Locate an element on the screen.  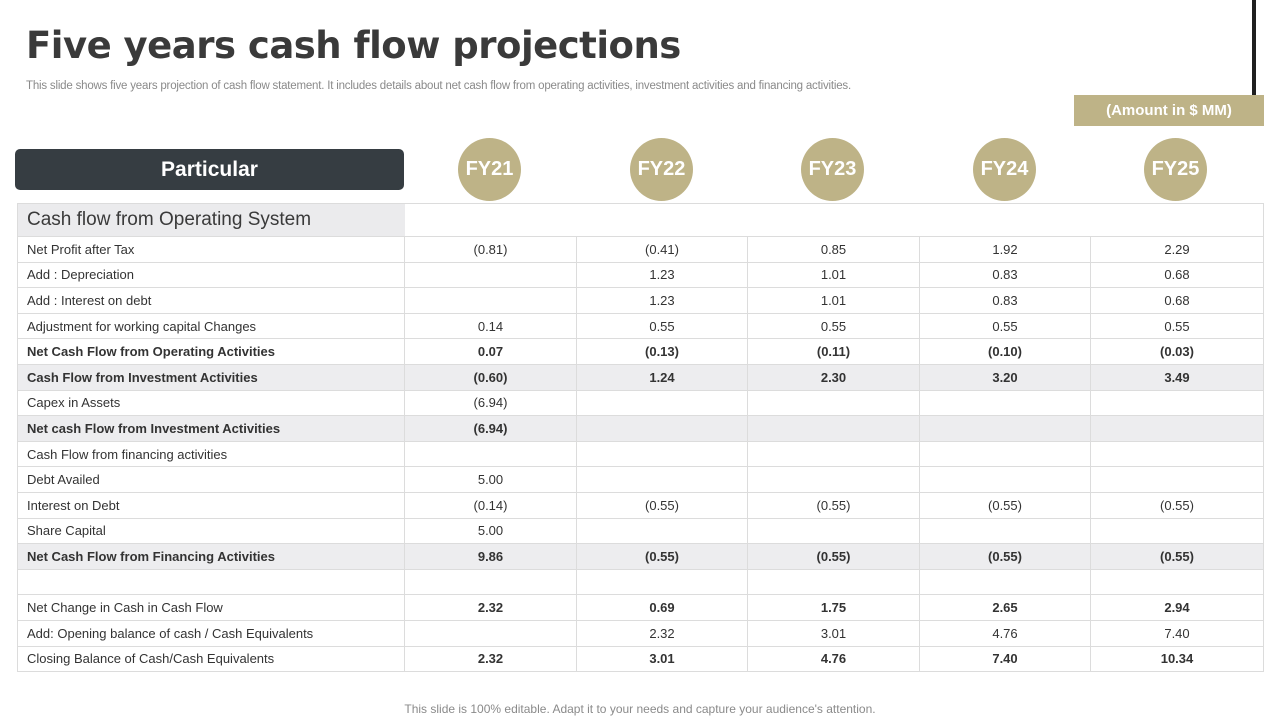
row-label: Interest on Debt is located at coordinates (211, 505).